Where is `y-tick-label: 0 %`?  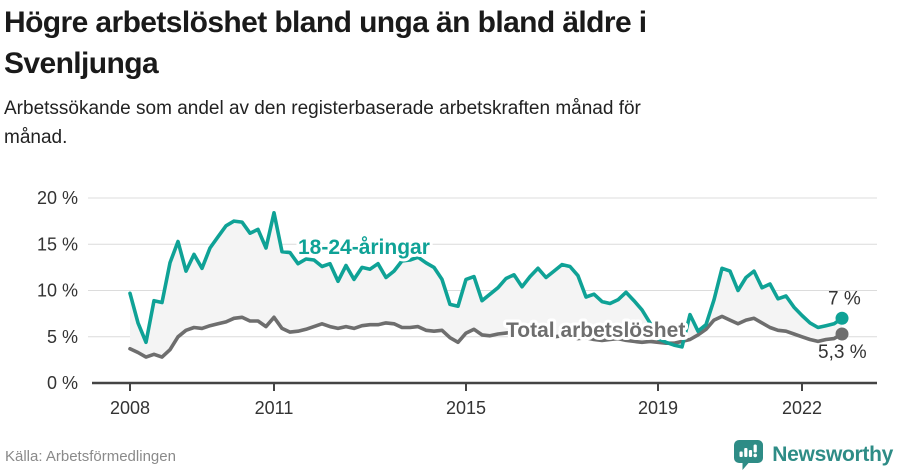 y-tick-label: 0 % is located at coordinates (62, 383).